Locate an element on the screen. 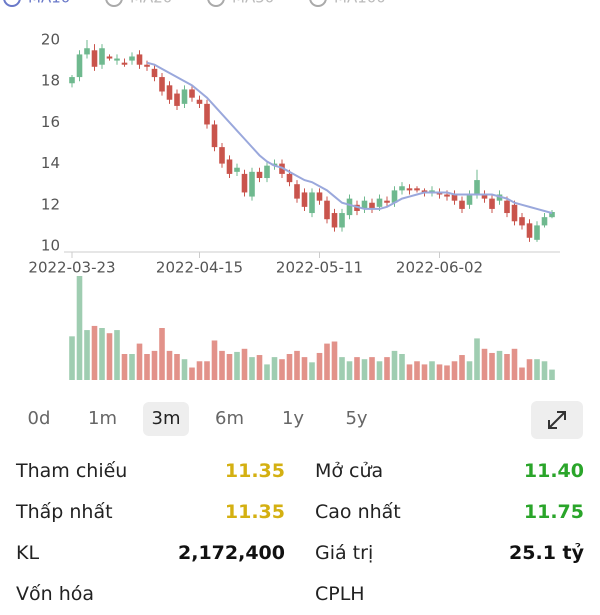  x-tick-label: 2022-05-11 is located at coordinates (319, 268).